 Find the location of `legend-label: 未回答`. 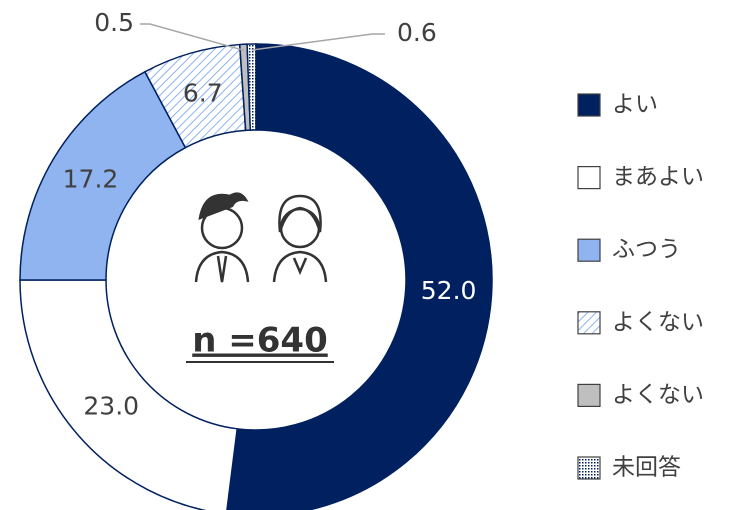

legend-label: 未回答 is located at coordinates (646, 468).